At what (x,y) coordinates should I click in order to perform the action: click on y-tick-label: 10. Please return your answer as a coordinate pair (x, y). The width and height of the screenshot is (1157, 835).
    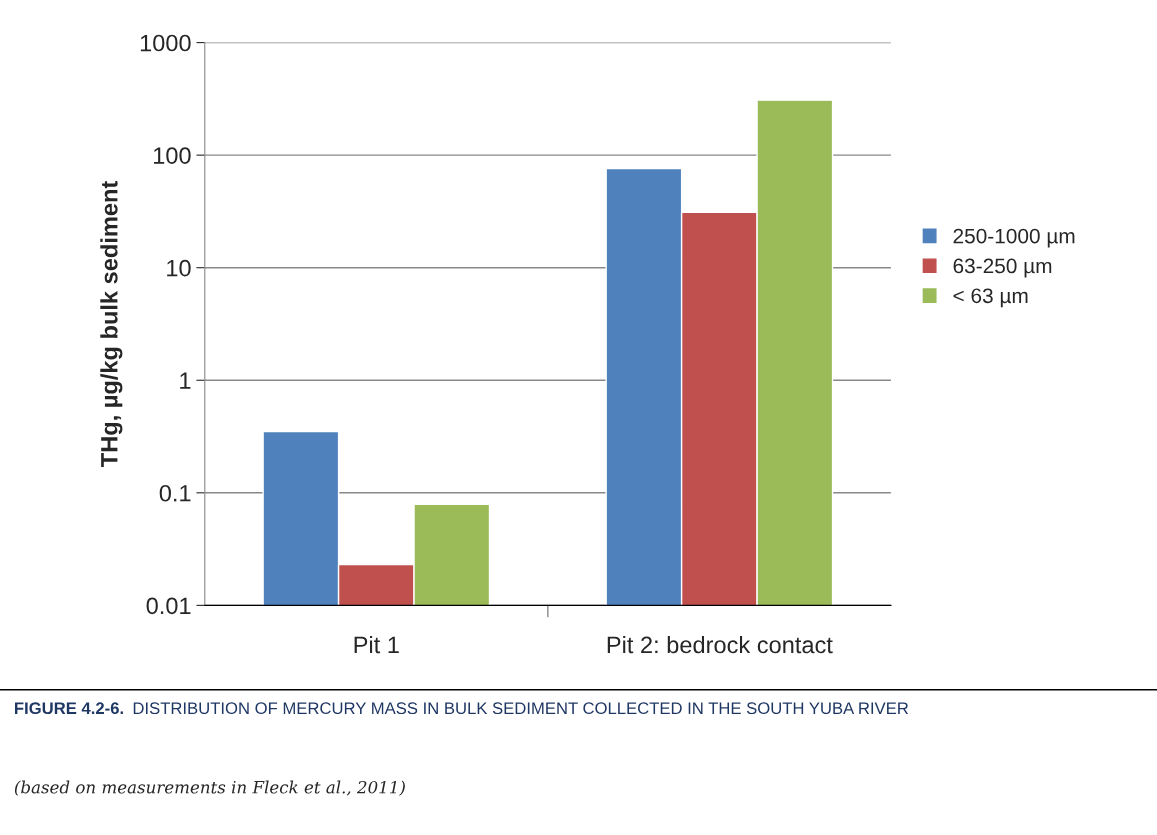
    Looking at the image, I should click on (179, 268).